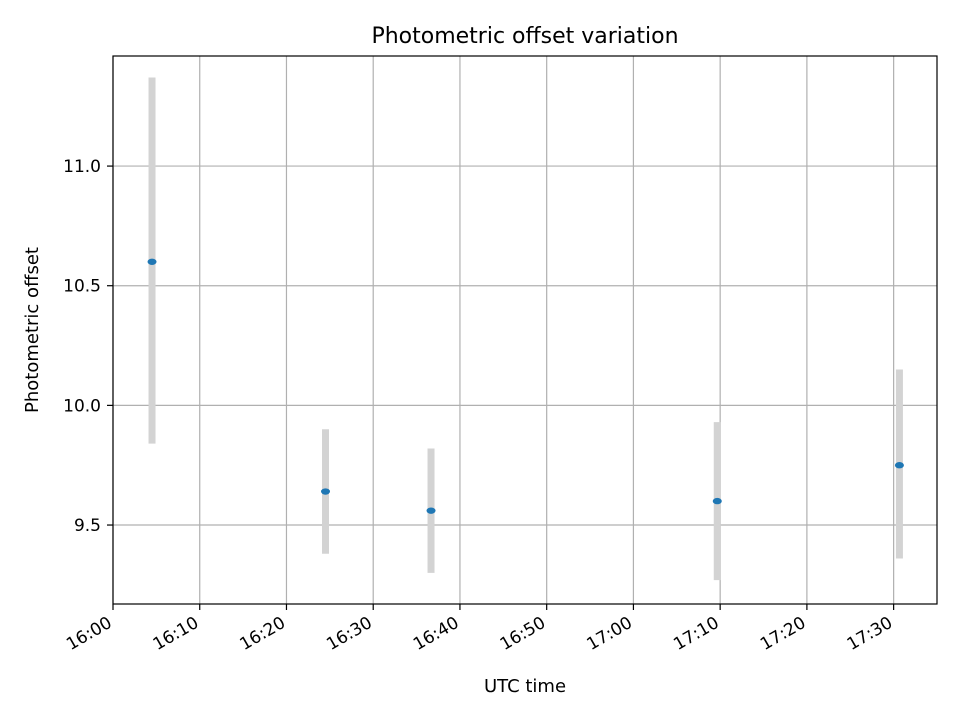 The height and width of the screenshot is (720, 960). What do you see at coordinates (176, 634) in the screenshot?
I see `x-tick-label: 16:10` at bounding box center [176, 634].